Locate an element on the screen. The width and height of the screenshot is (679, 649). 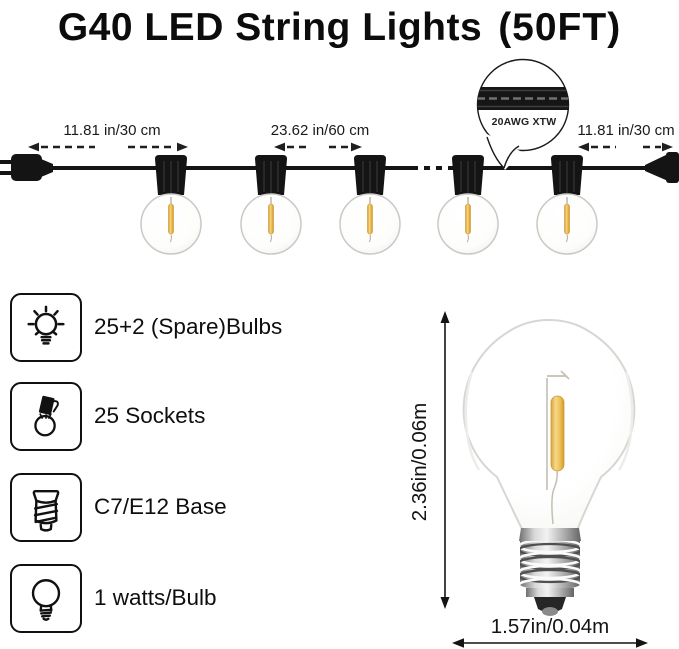
spacing-label-right: 11.81 in/30 cm is located at coordinates (626, 130).